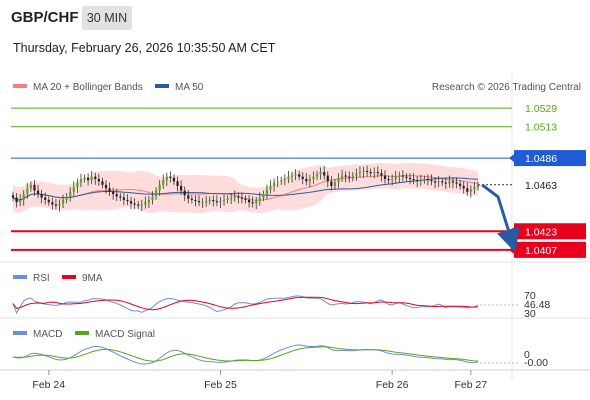 This screenshot has height=400, width=590. I want to click on rsi-ma-legend-label: 9MA, so click(92, 278).